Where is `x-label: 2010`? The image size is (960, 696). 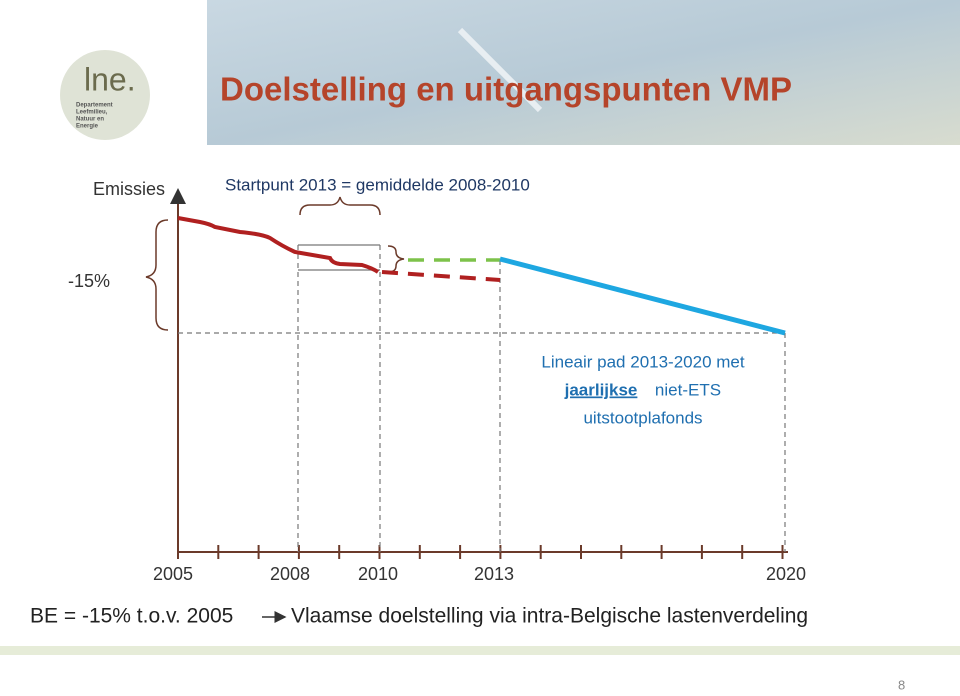
x-label: 2010 is located at coordinates (378, 574).